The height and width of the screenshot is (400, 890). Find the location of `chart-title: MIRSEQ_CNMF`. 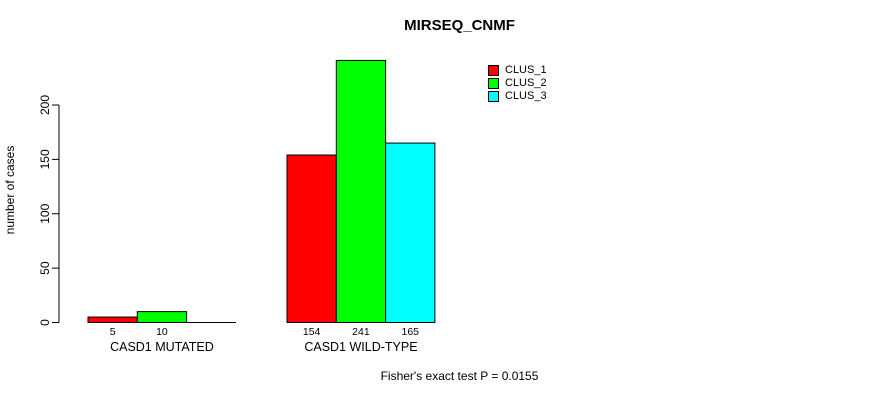

chart-title: MIRSEQ_CNMF is located at coordinates (459, 25).